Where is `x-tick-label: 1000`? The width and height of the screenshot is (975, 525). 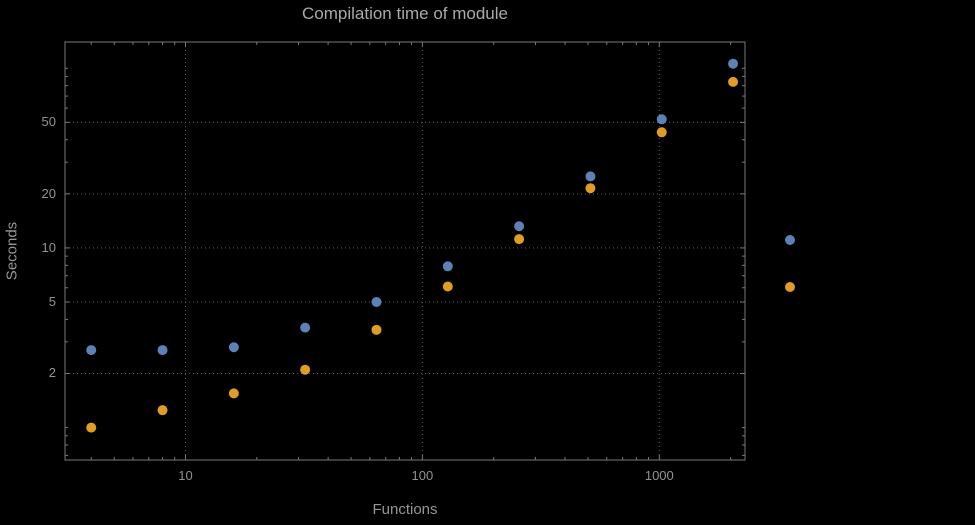
x-tick-label: 1000 is located at coordinates (659, 475).